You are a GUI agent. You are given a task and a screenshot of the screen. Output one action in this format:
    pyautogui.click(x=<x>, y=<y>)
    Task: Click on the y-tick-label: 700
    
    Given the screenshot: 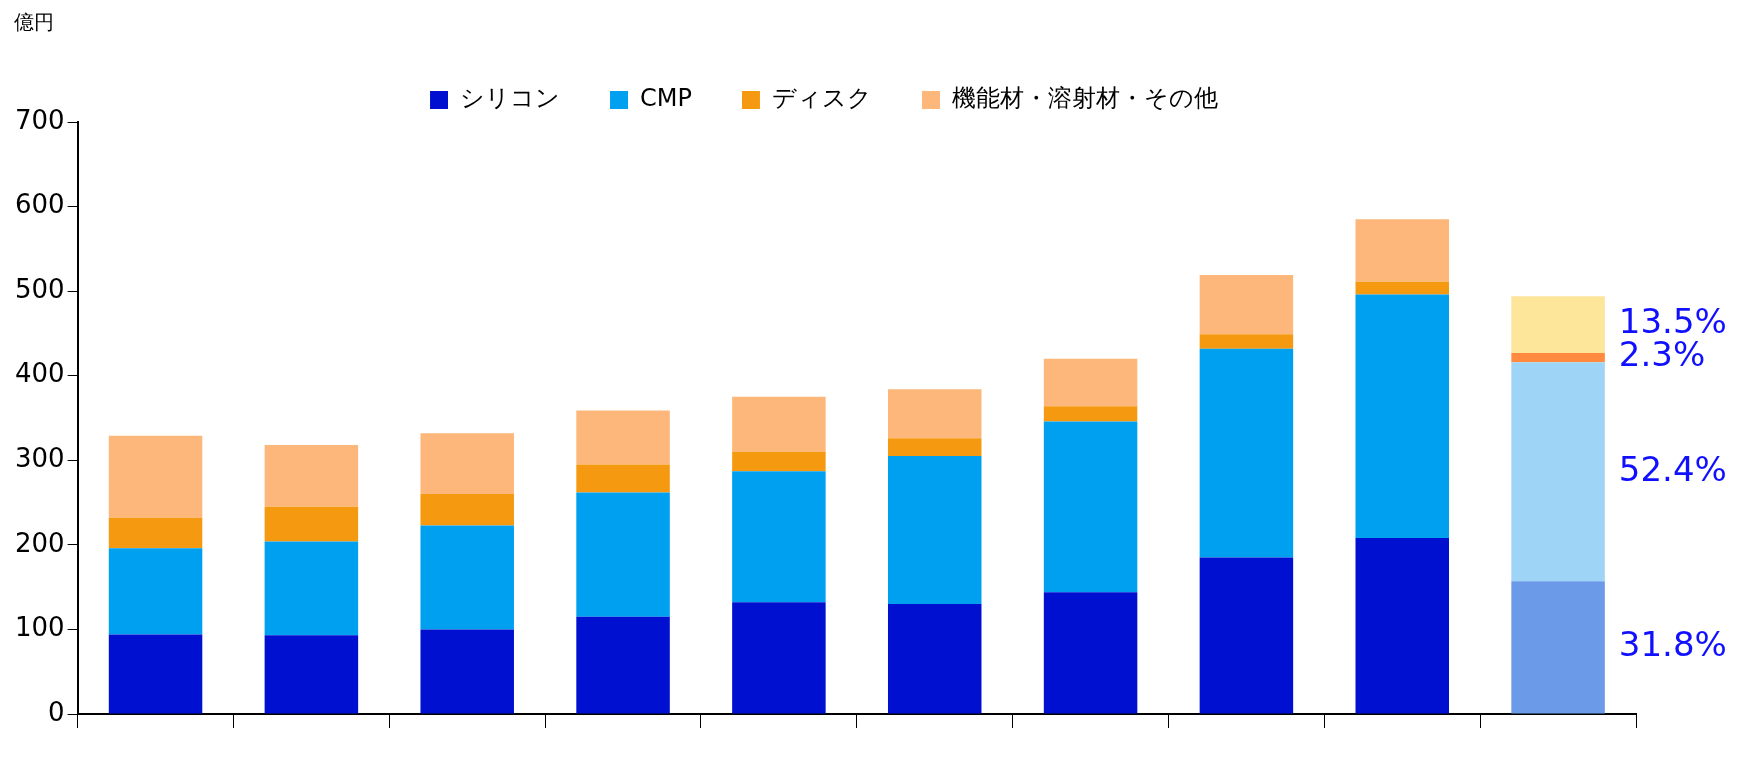 What is the action you would take?
    pyautogui.click(x=39, y=119)
    